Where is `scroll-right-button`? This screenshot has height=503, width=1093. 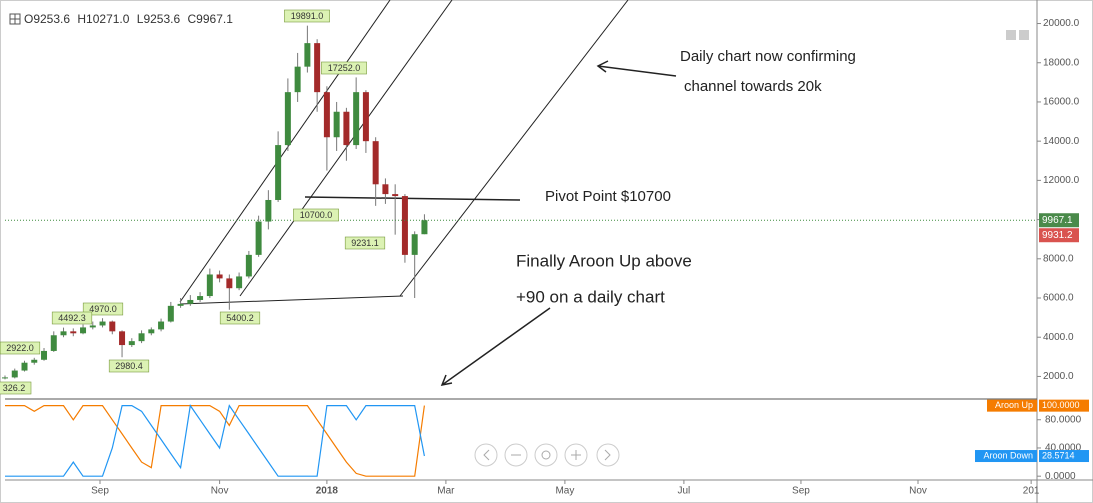
scroll-right-button is located at coordinates (608, 455).